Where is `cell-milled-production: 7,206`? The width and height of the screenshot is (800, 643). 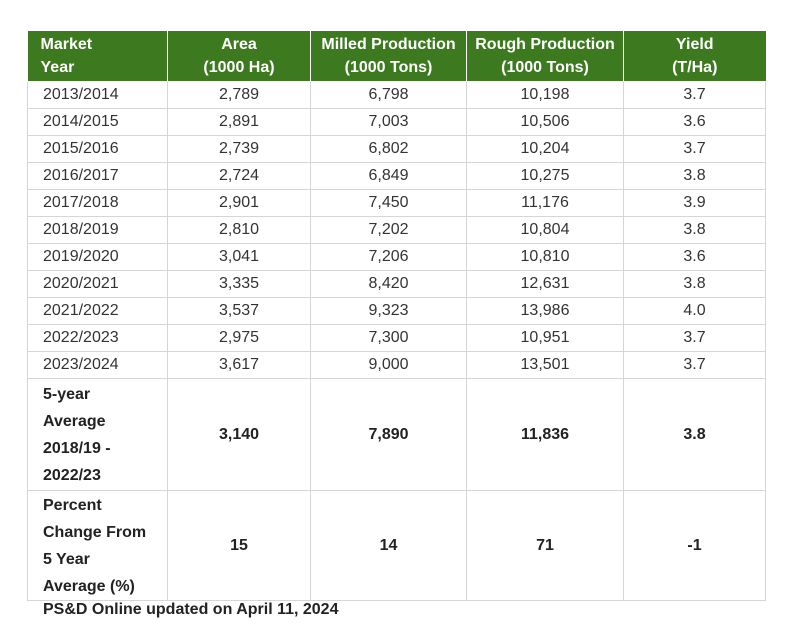 cell-milled-production: 7,206 is located at coordinates (388, 257).